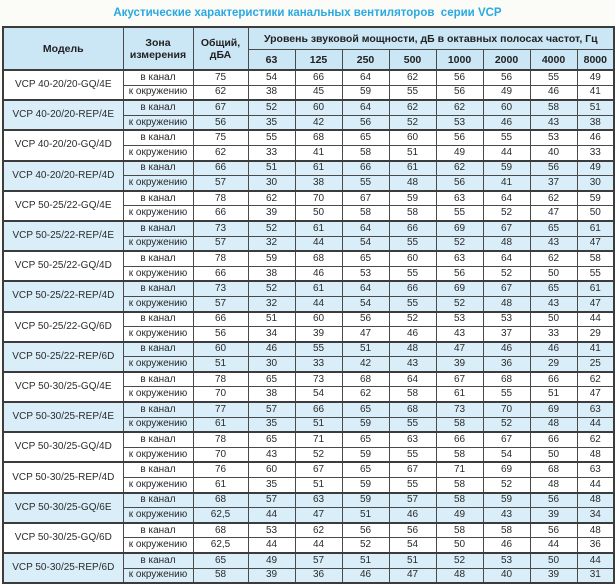  What do you see at coordinates (220, 213) in the screenshot?
I see `total-dba-cell: 66` at bounding box center [220, 213].